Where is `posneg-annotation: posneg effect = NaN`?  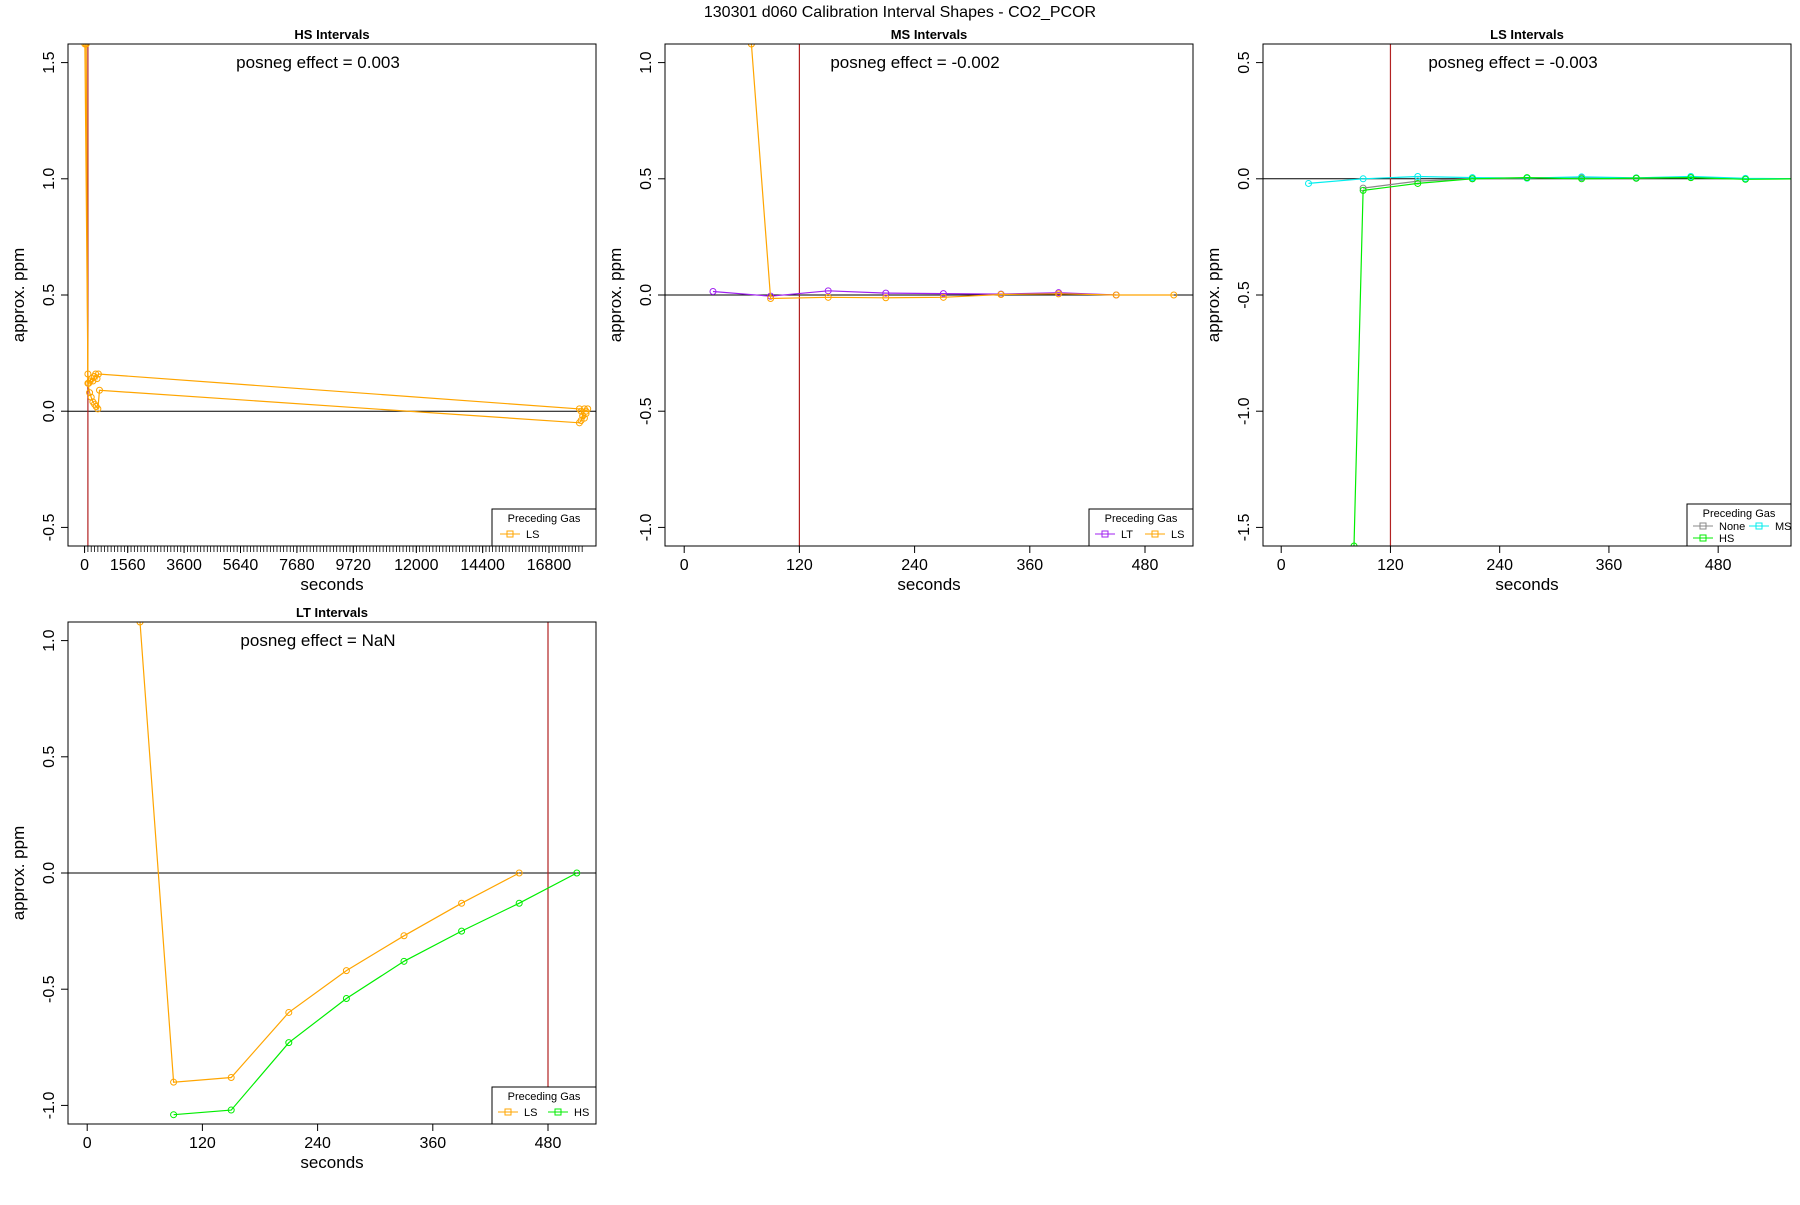 posneg-annotation: posneg effect = NaN is located at coordinates (317, 640).